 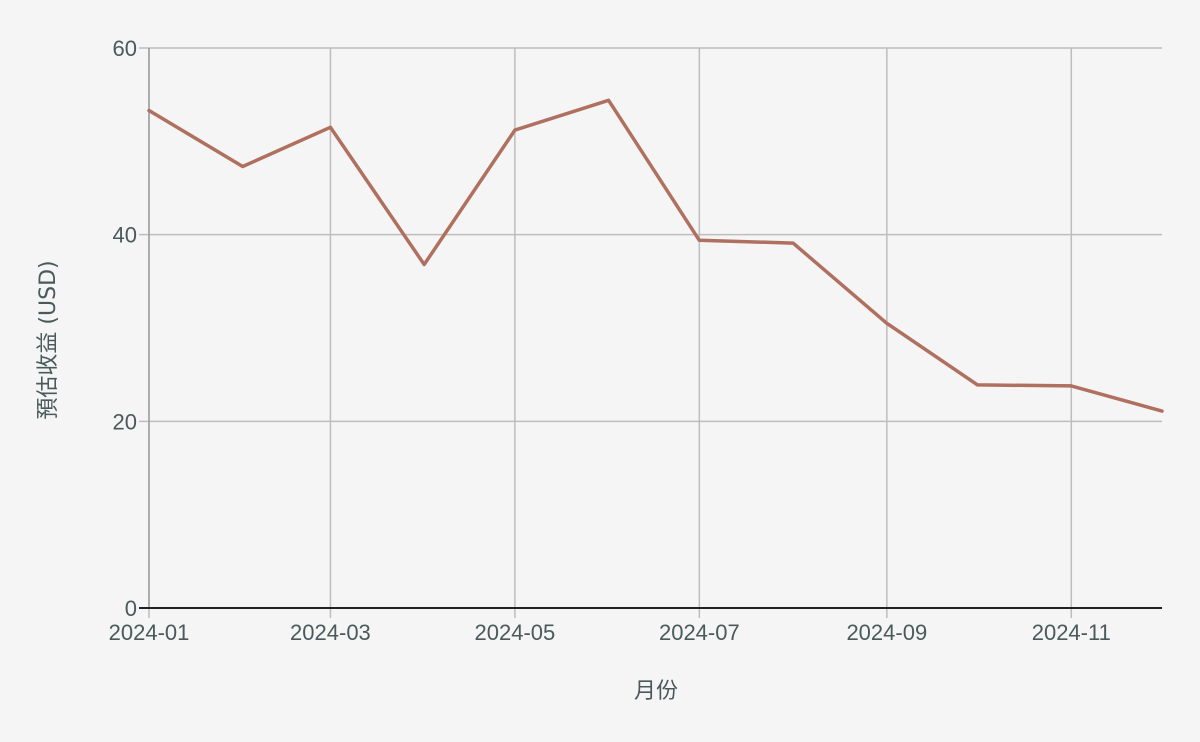 I want to click on x-tick-label: 2024-07, so click(x=699, y=632).